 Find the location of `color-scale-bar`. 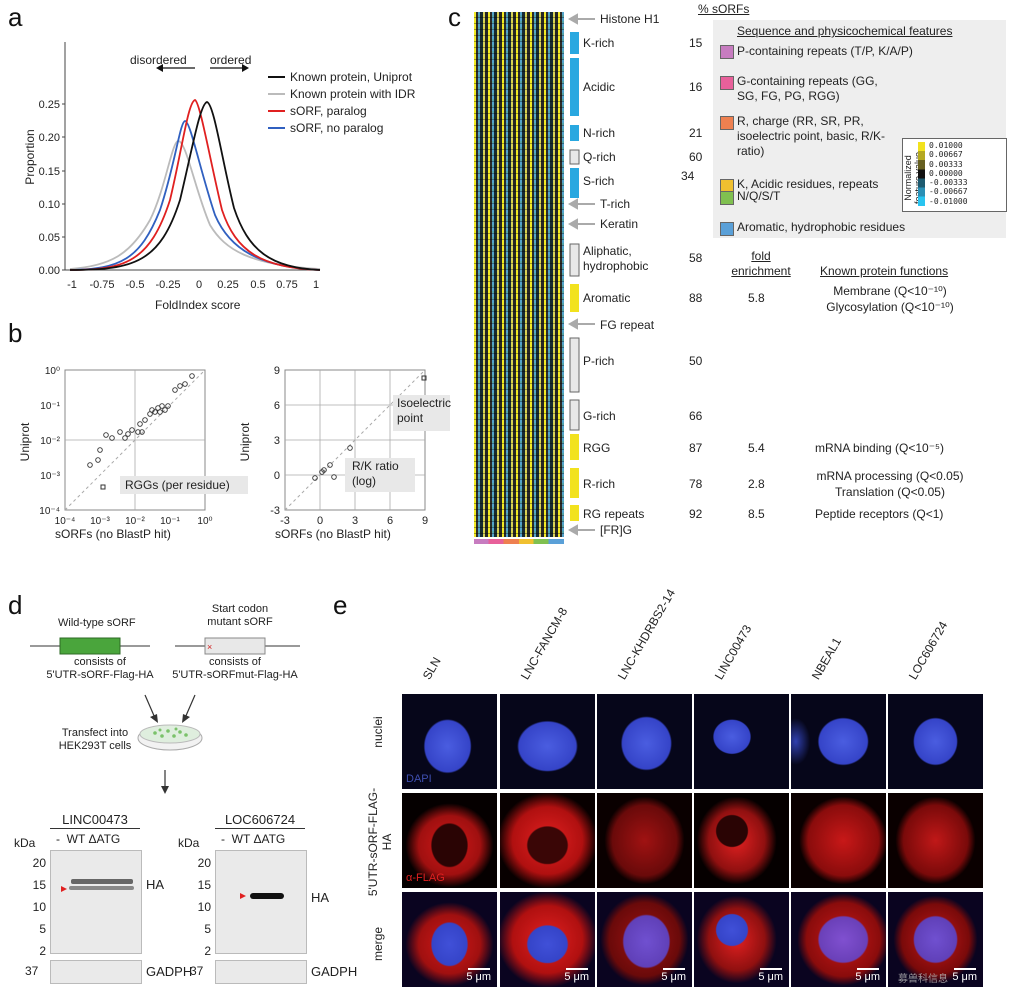

color-scale-bar is located at coordinates (921, 174).